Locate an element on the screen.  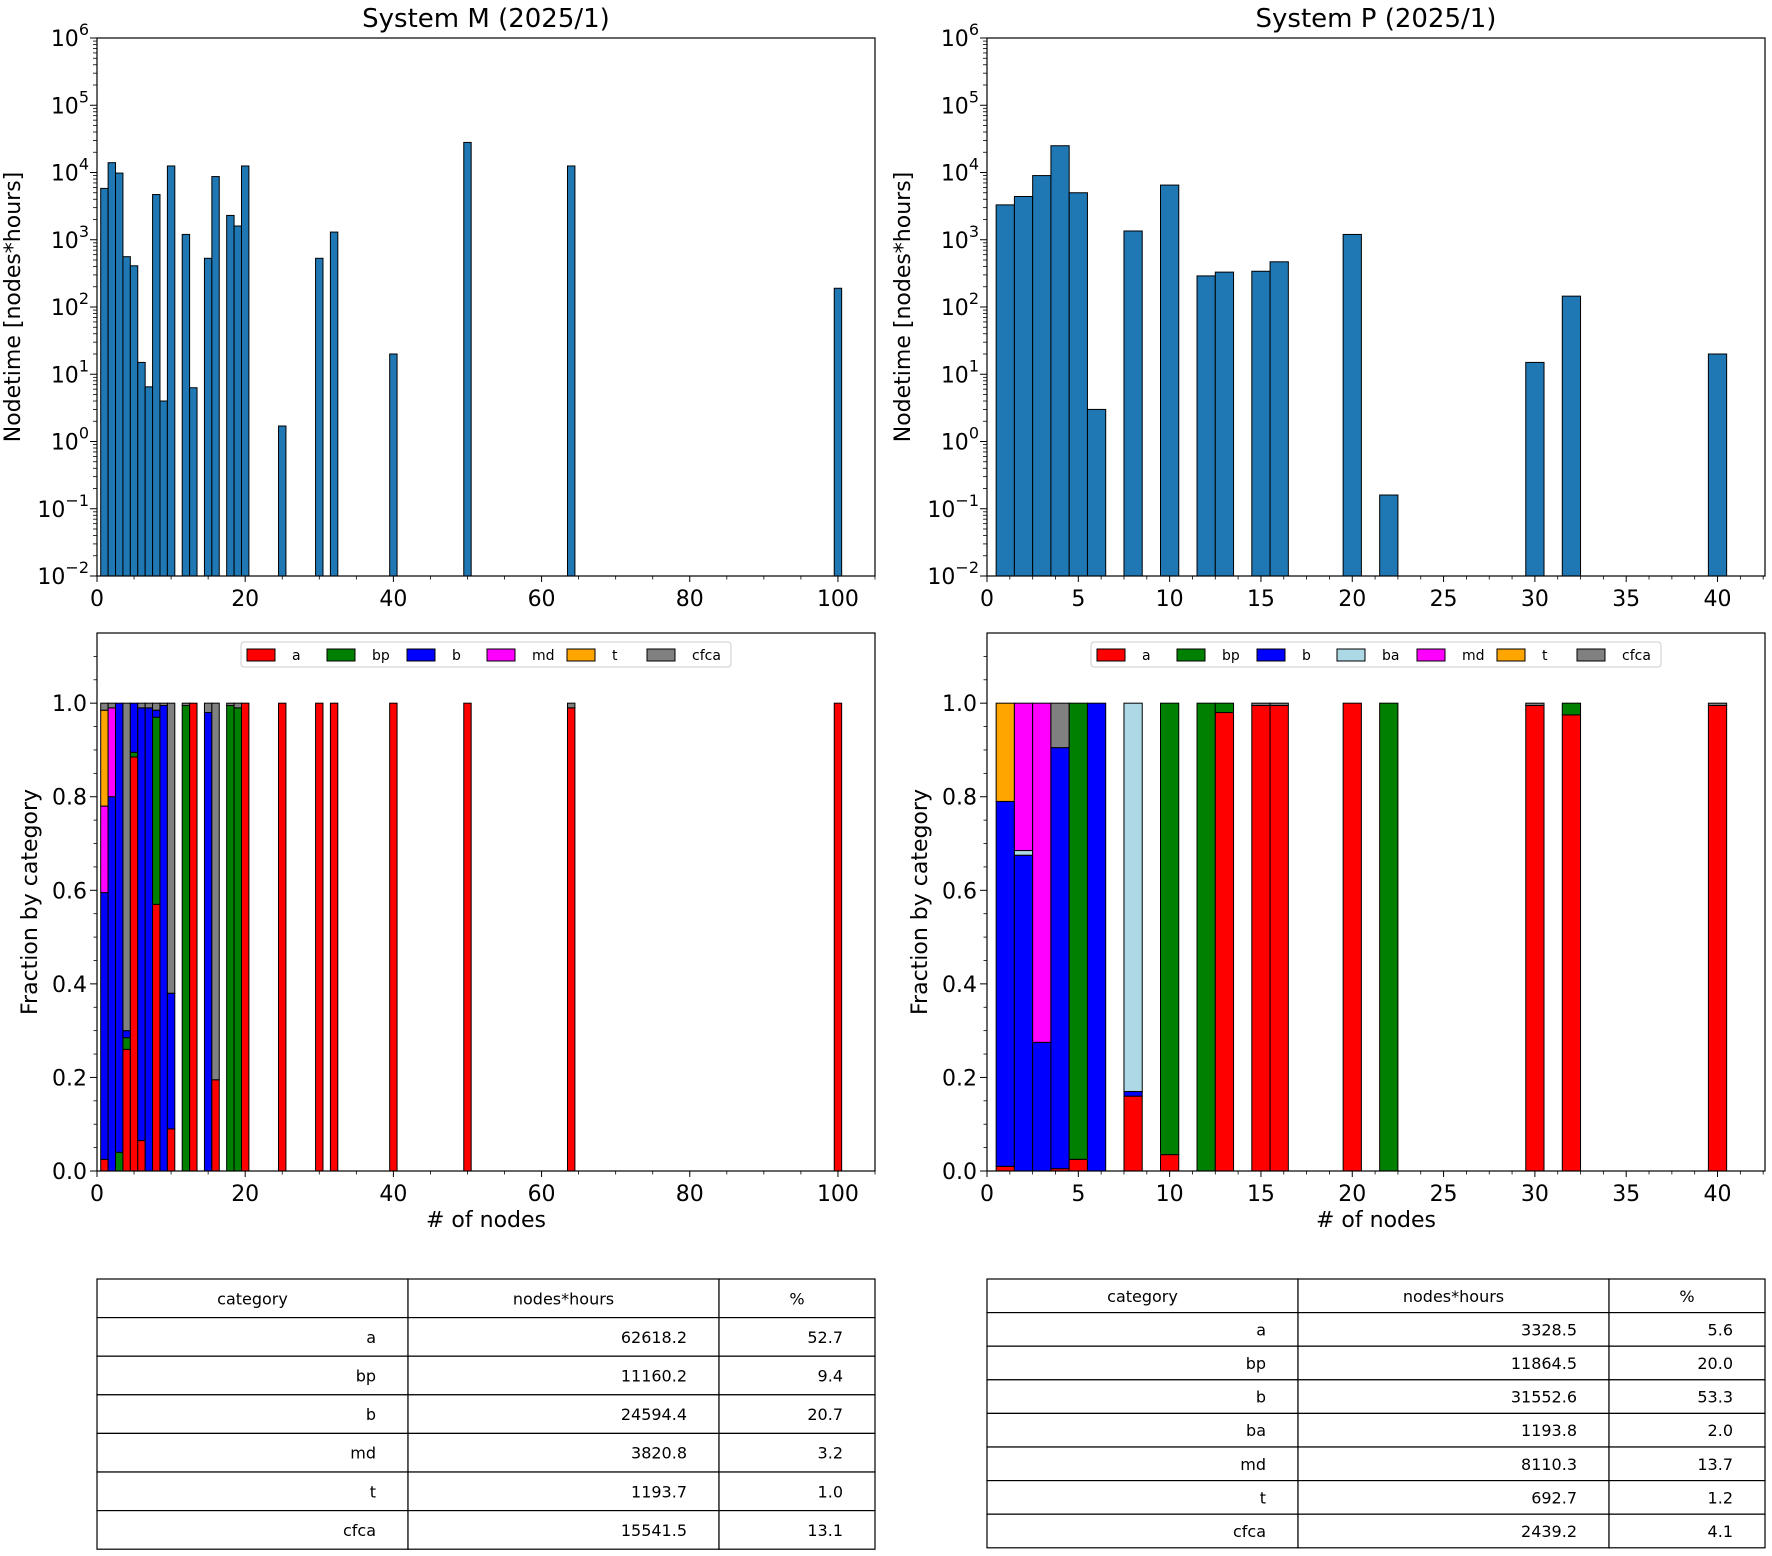
legend-label-t: t is located at coordinates (1545, 656).